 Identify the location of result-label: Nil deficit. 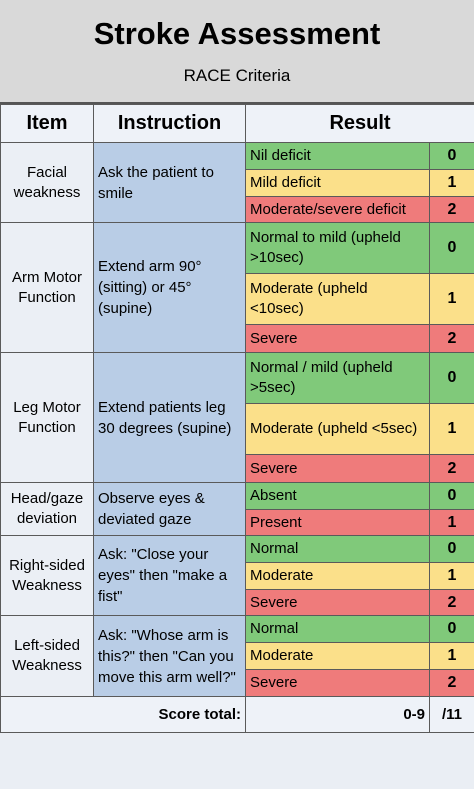
(337, 156).